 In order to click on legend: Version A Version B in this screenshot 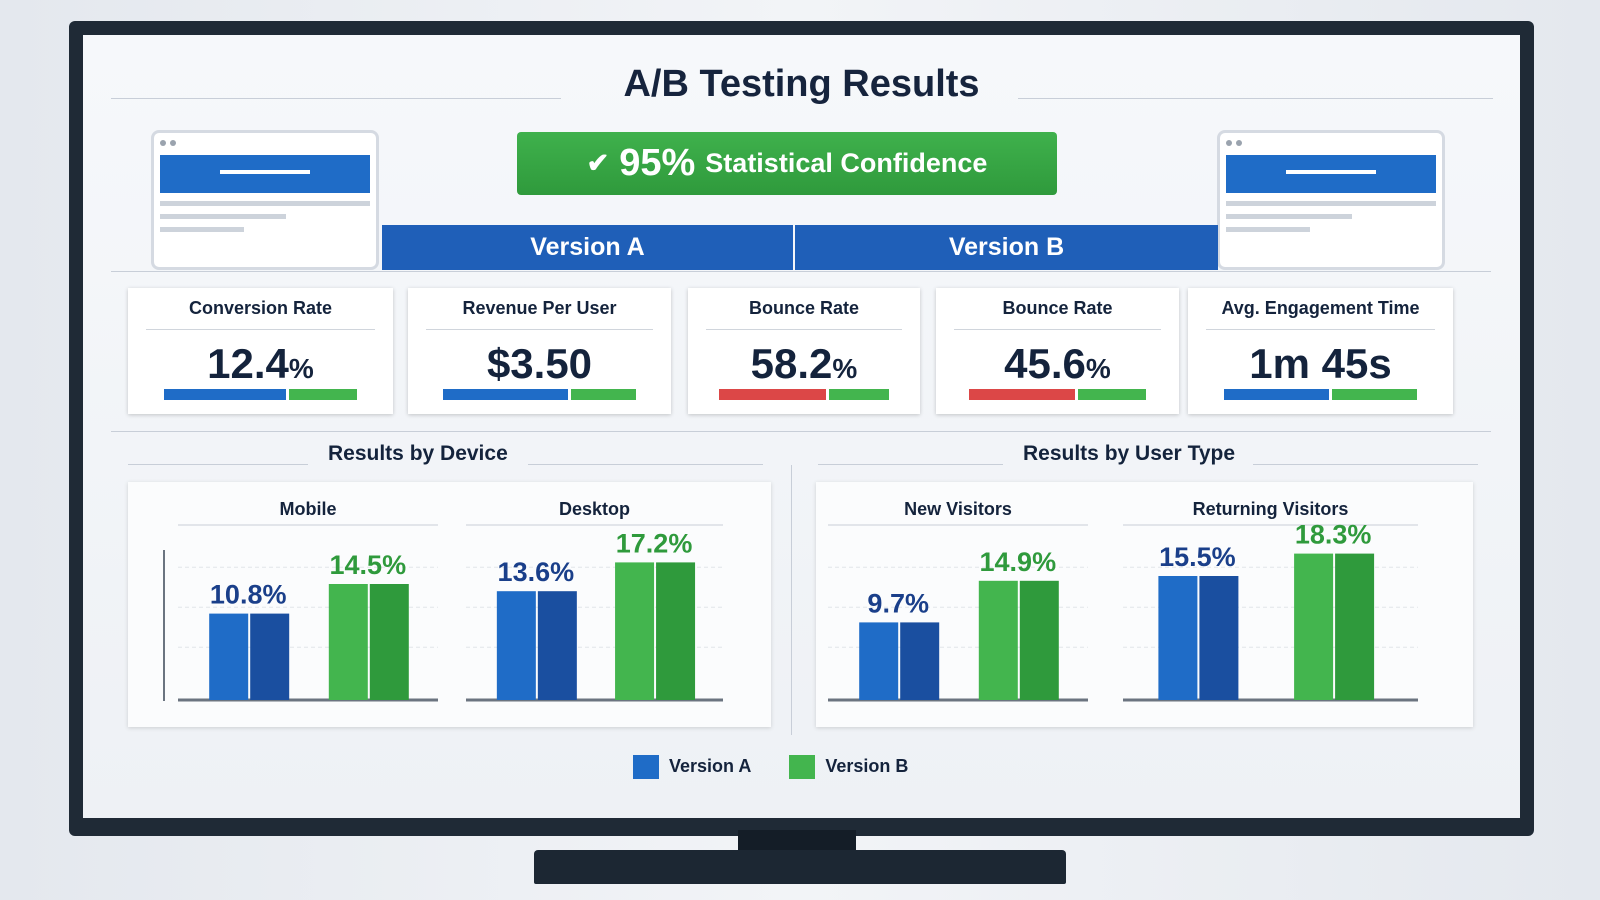, I will do `click(770, 767)`.